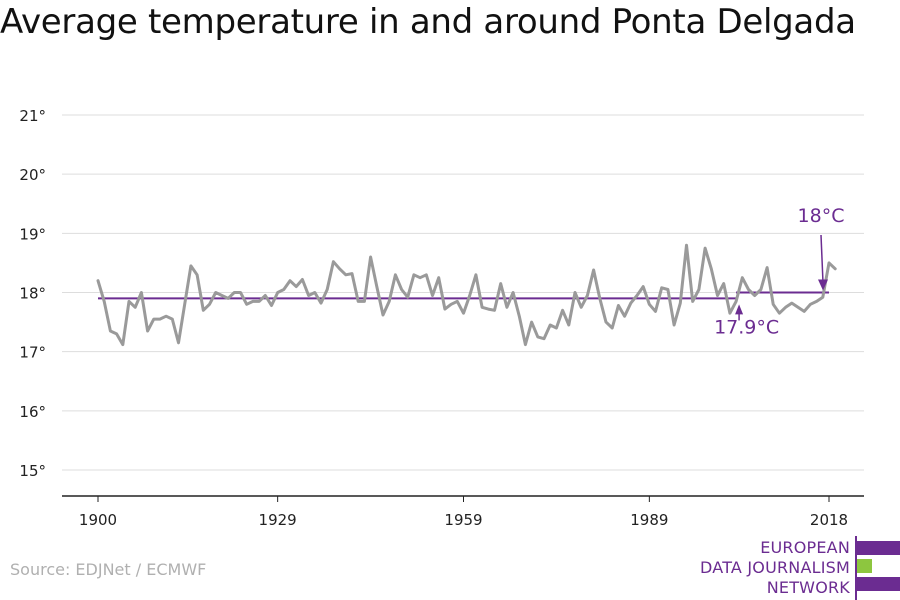 Image resolution: width=900 pixels, height=600 pixels. Describe the element at coordinates (864, 566) in the screenshot. I see `logo-bar-middle` at that location.